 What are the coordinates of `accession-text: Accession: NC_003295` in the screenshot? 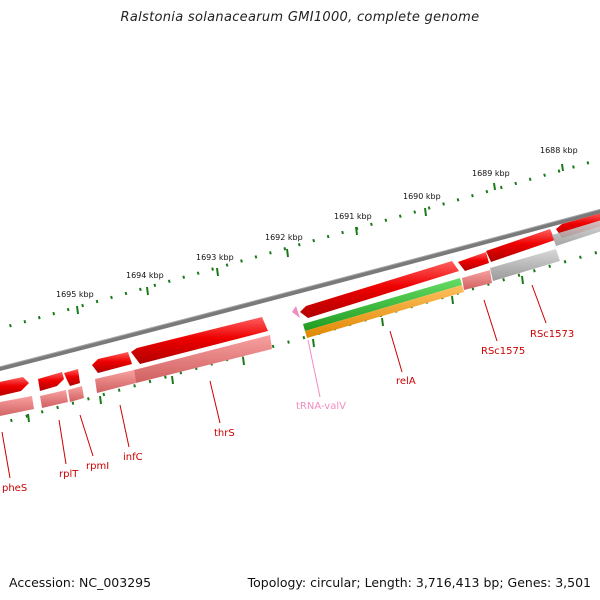 It's located at (80, 582).